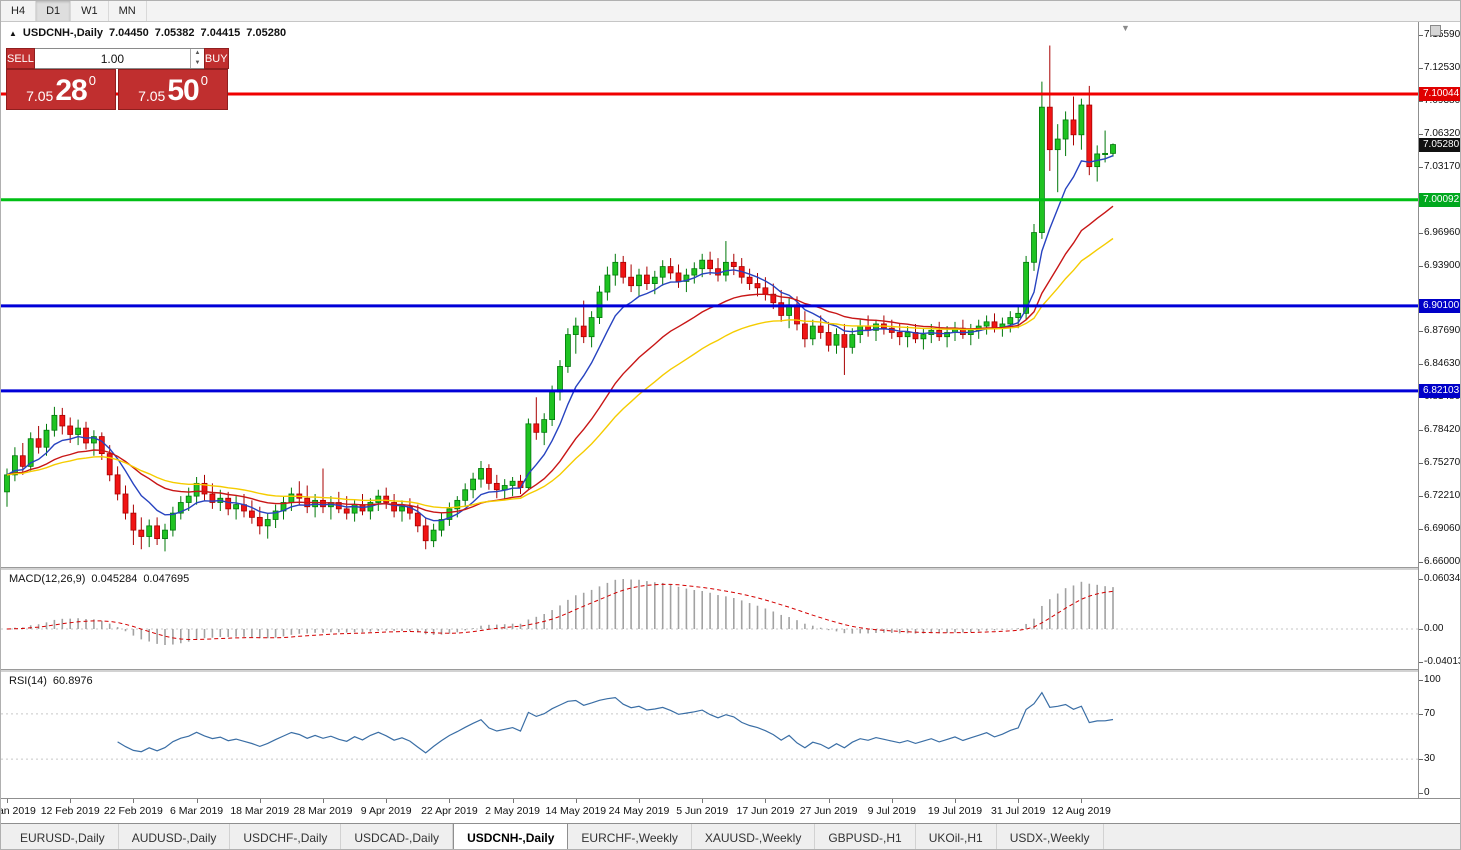  What do you see at coordinates (13, 33) in the screenshot?
I see `panel-collapse-icon: ▲` at bounding box center [13, 33].